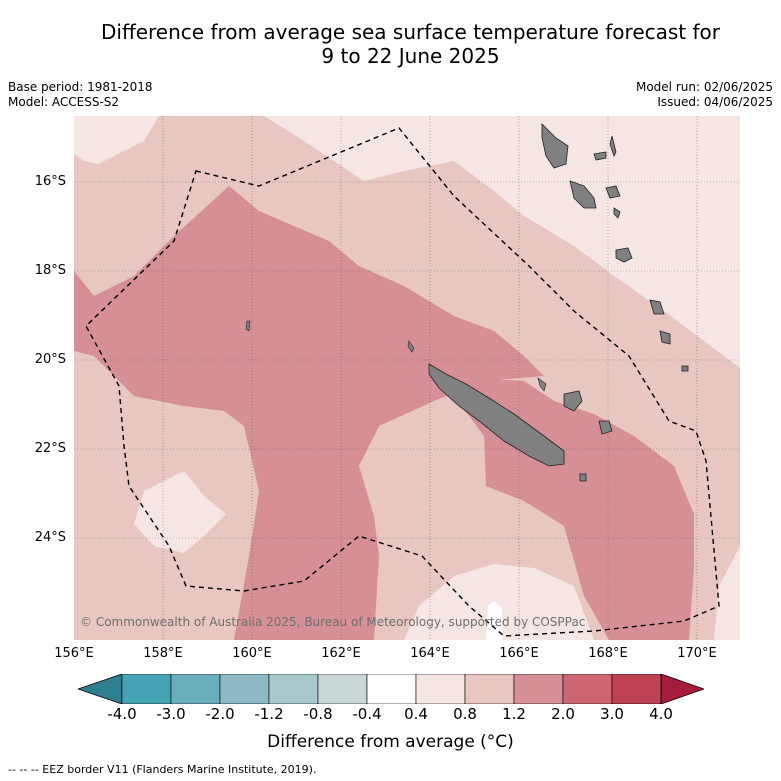 The height and width of the screenshot is (781, 781). I want to click on colorbar-tick: 0.4, so click(416, 714).